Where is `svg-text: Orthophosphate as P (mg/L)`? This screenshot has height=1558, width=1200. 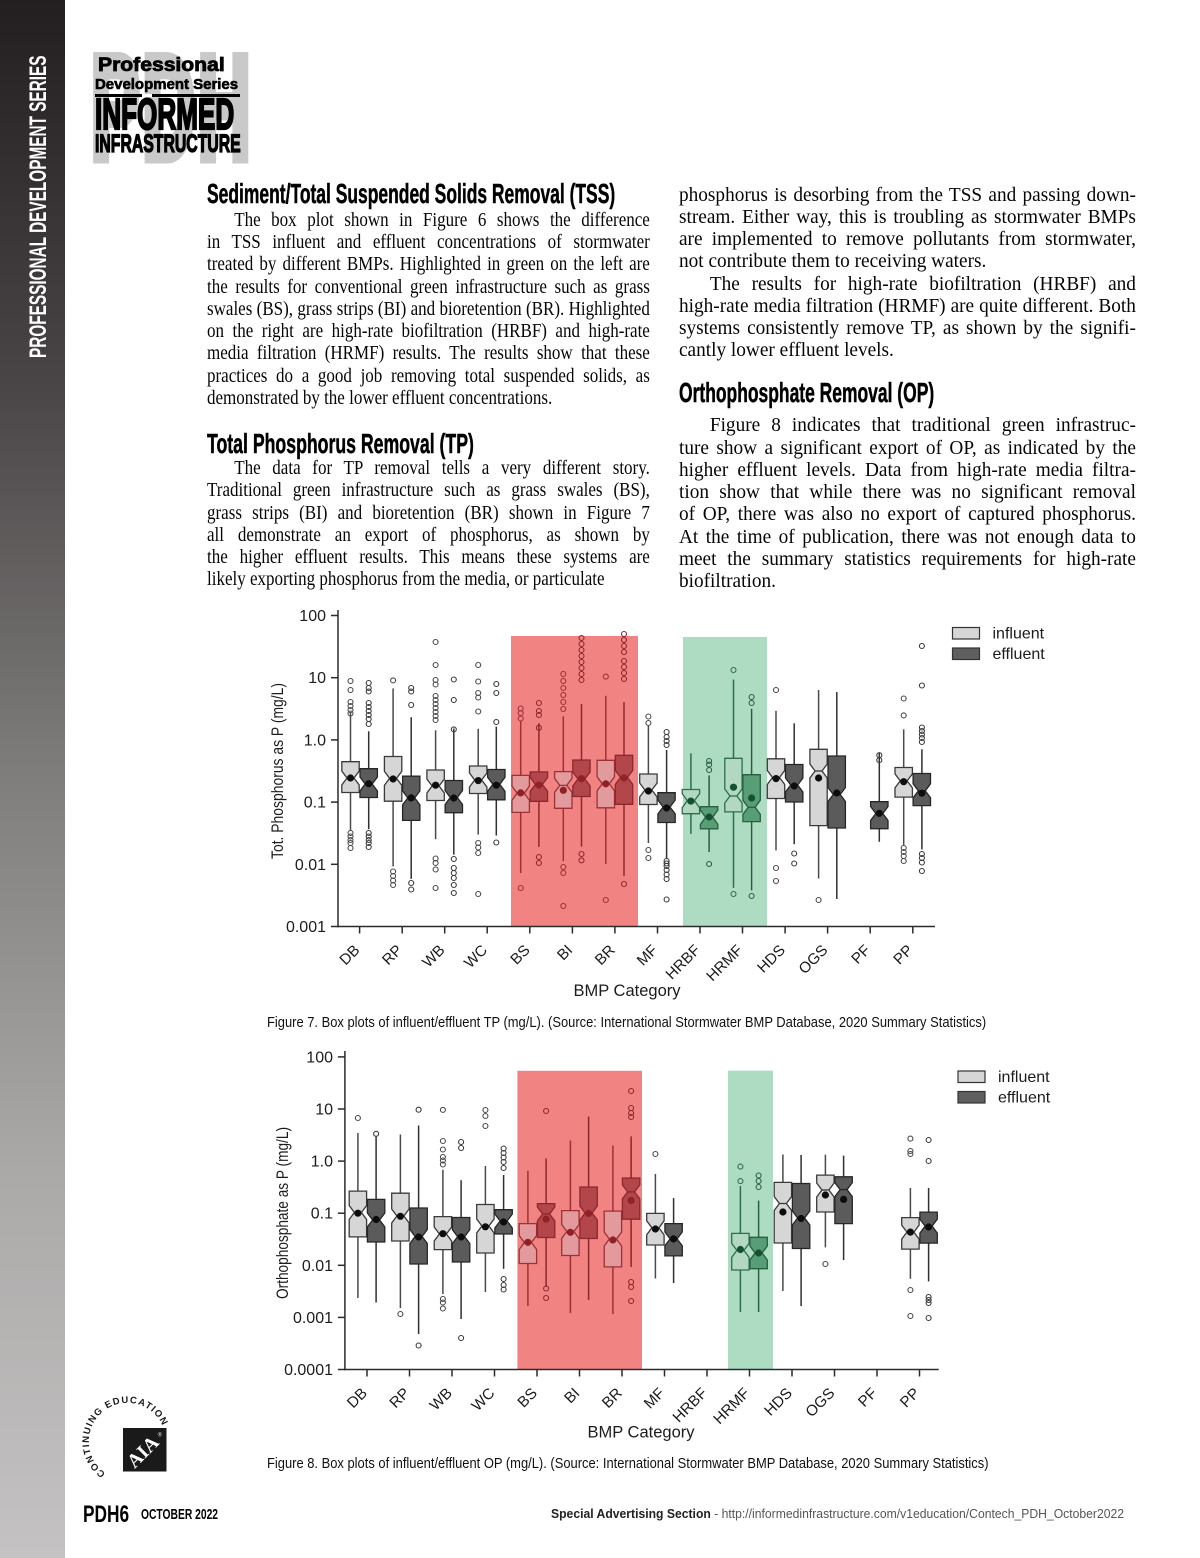
svg-text: Orthophosphate as P (mg/L) is located at coordinates (283, 1213).